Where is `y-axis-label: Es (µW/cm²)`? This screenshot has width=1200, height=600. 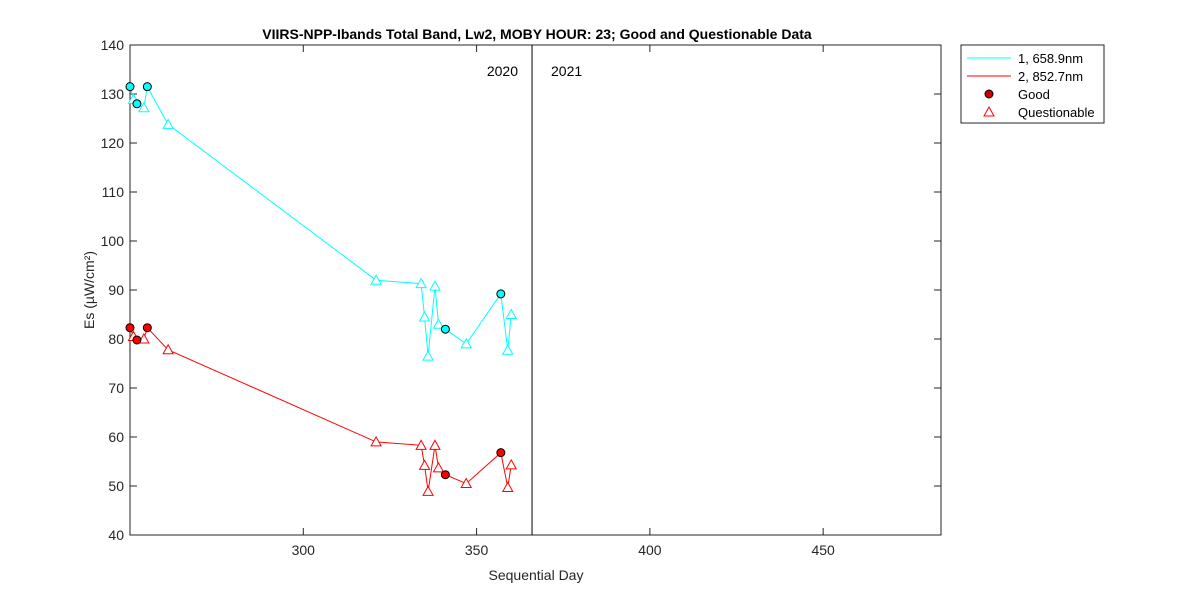 y-axis-label: Es (µW/cm²) is located at coordinates (89, 290).